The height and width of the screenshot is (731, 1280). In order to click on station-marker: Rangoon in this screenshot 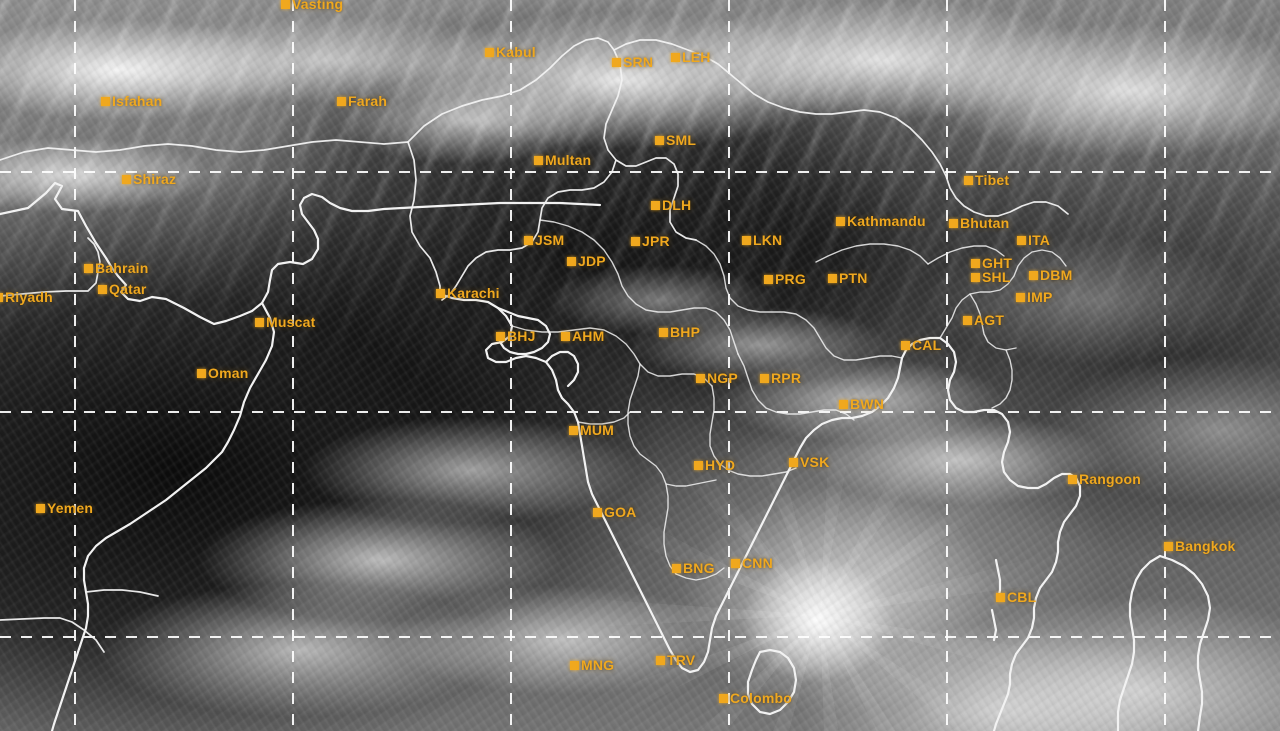, I will do `click(1104, 479)`.